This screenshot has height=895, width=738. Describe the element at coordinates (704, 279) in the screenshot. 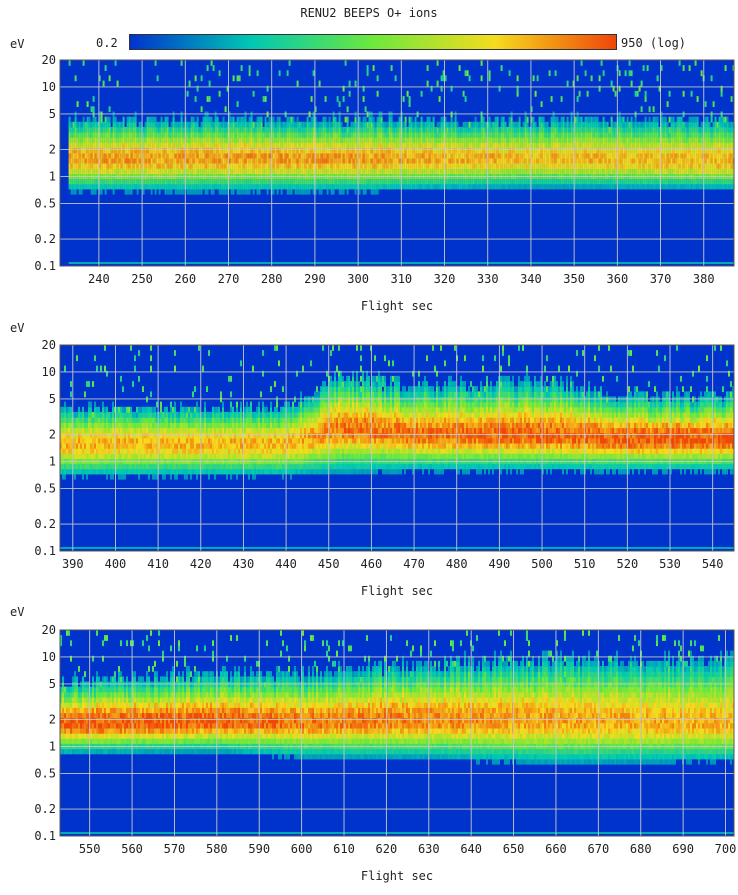

I see `x-tick-label: 380` at that location.